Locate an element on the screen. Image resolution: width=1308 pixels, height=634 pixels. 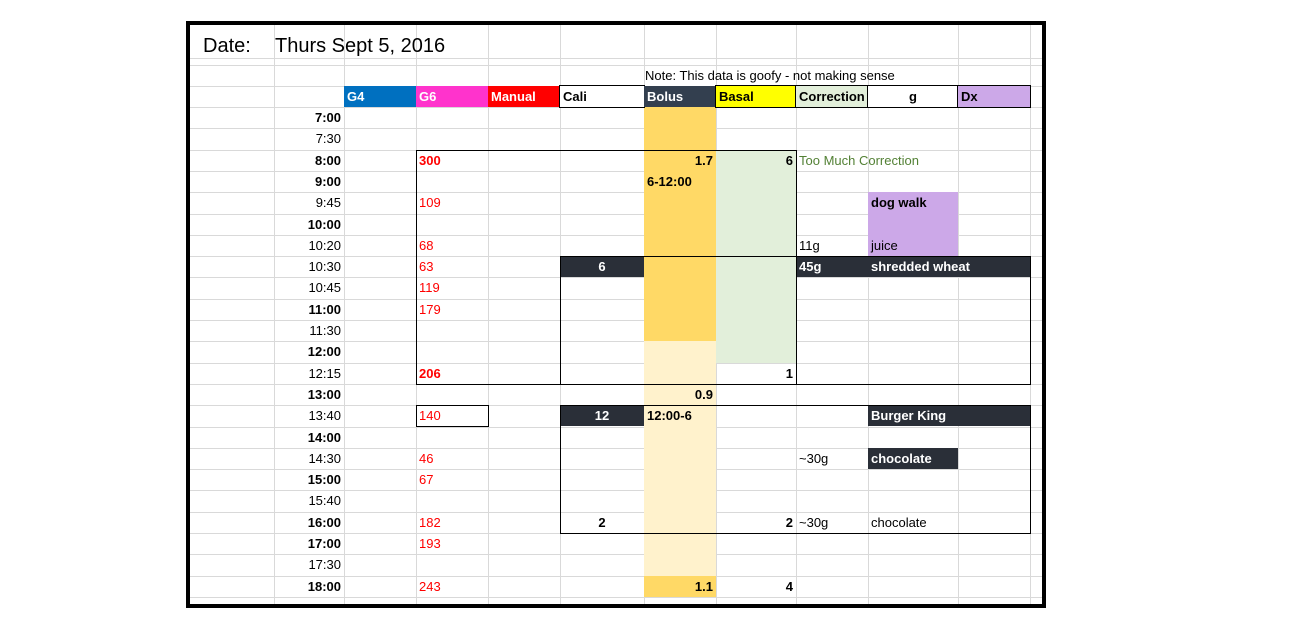
basal-cell: 1.1 is located at coordinates (703, 586).